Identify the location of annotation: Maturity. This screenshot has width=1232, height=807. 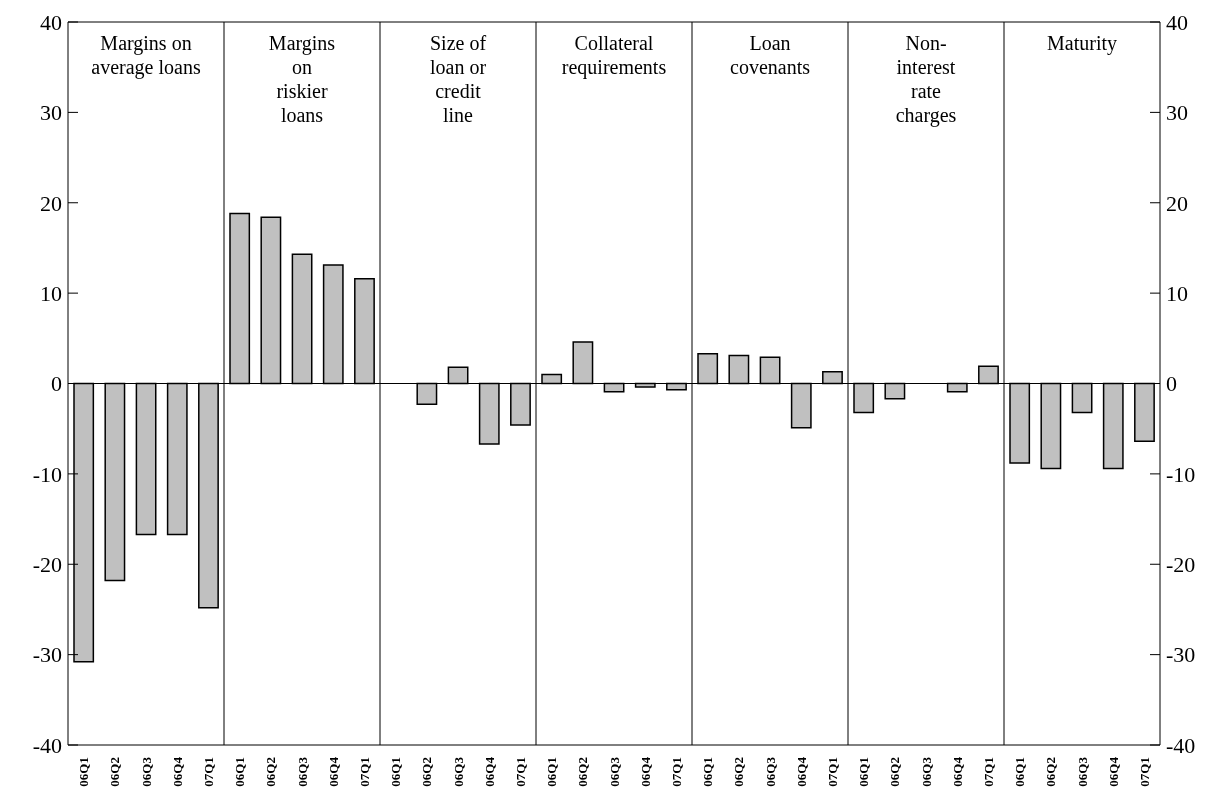
(1082, 43).